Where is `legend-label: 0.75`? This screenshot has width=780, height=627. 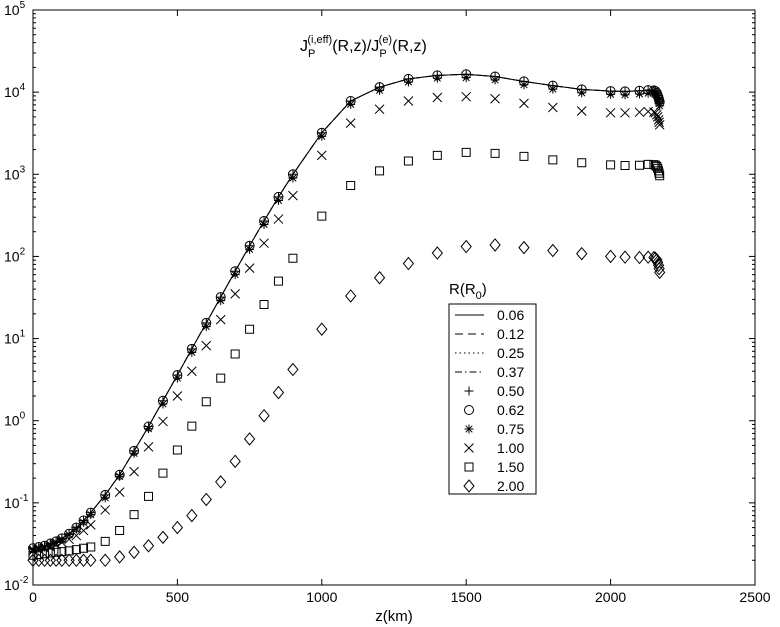 legend-label: 0.75 is located at coordinates (510, 429).